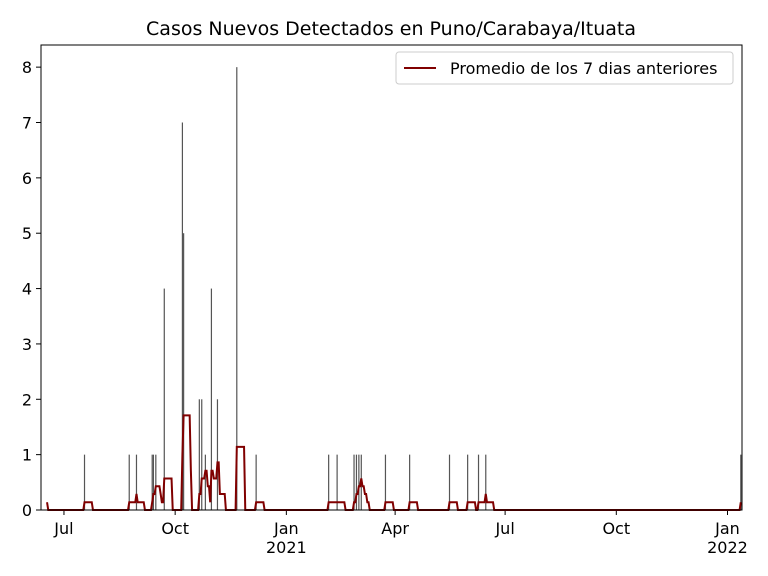 The height and width of the screenshot is (576, 768). Describe the element at coordinates (727, 538) in the screenshot. I see `x-tick-label: Jan 2022` at that location.